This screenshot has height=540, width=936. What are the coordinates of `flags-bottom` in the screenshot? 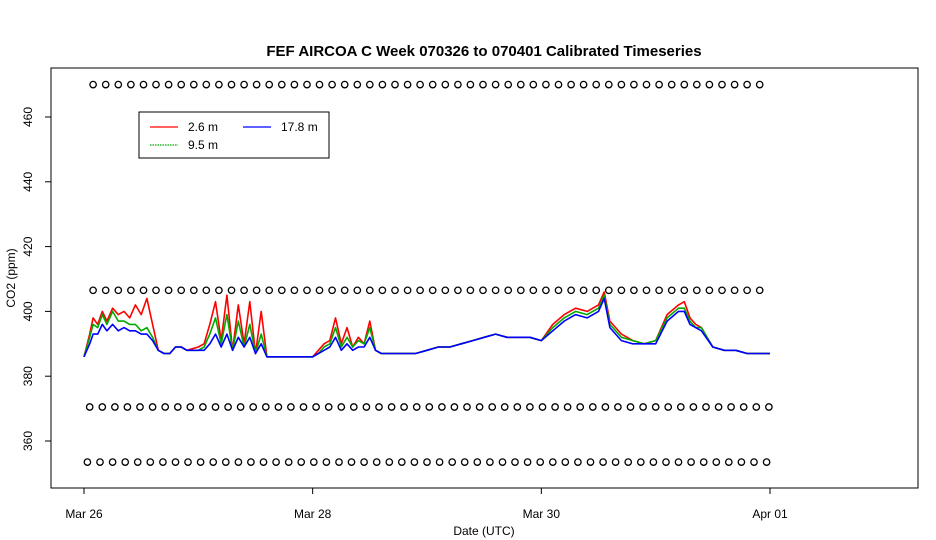 It's located at (427, 462).